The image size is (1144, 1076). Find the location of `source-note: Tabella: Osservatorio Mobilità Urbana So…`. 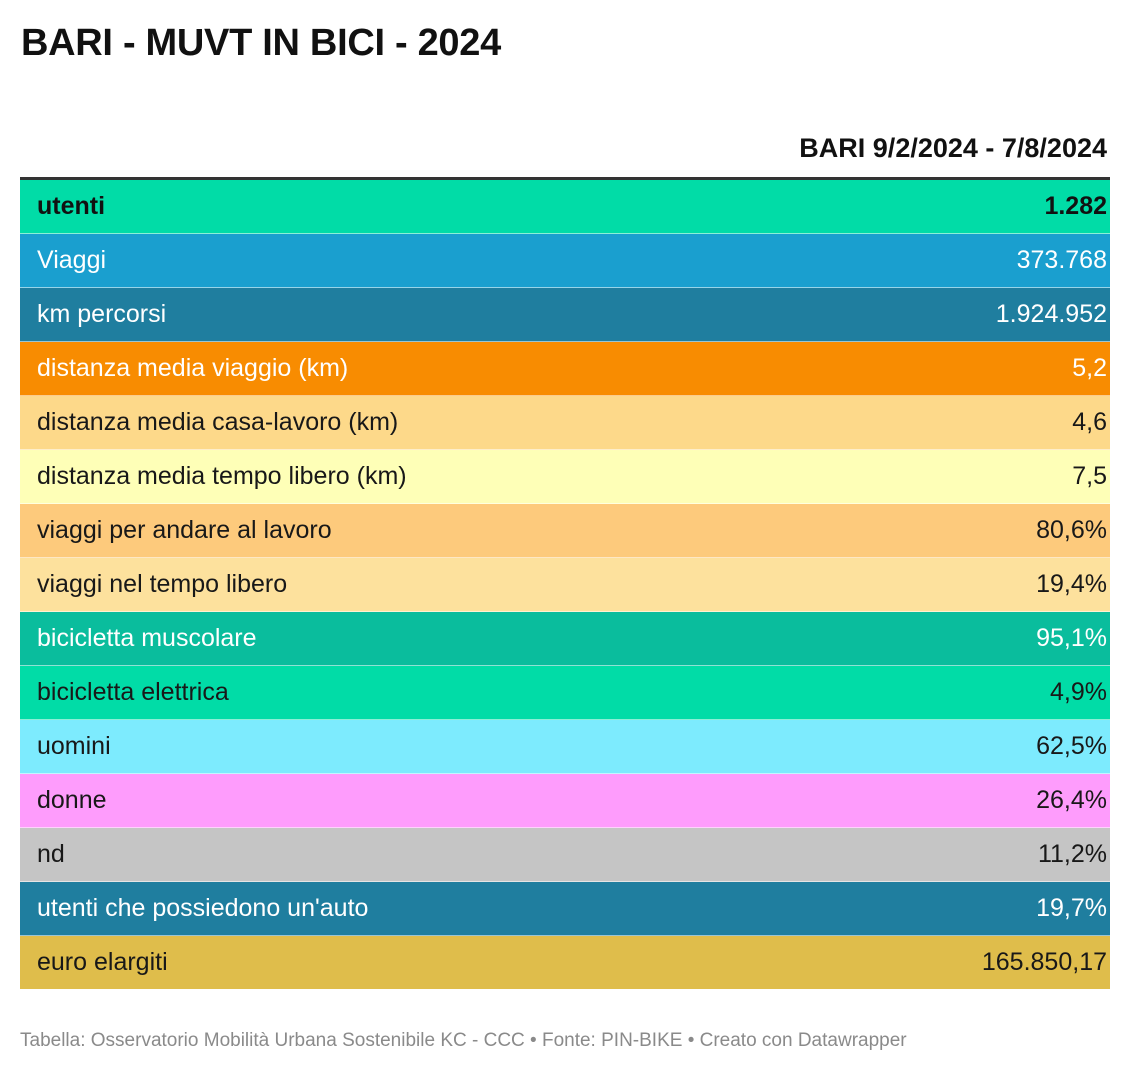

source-note: Tabella: Osservatorio Mobilità Urbana So… is located at coordinates (463, 1040).